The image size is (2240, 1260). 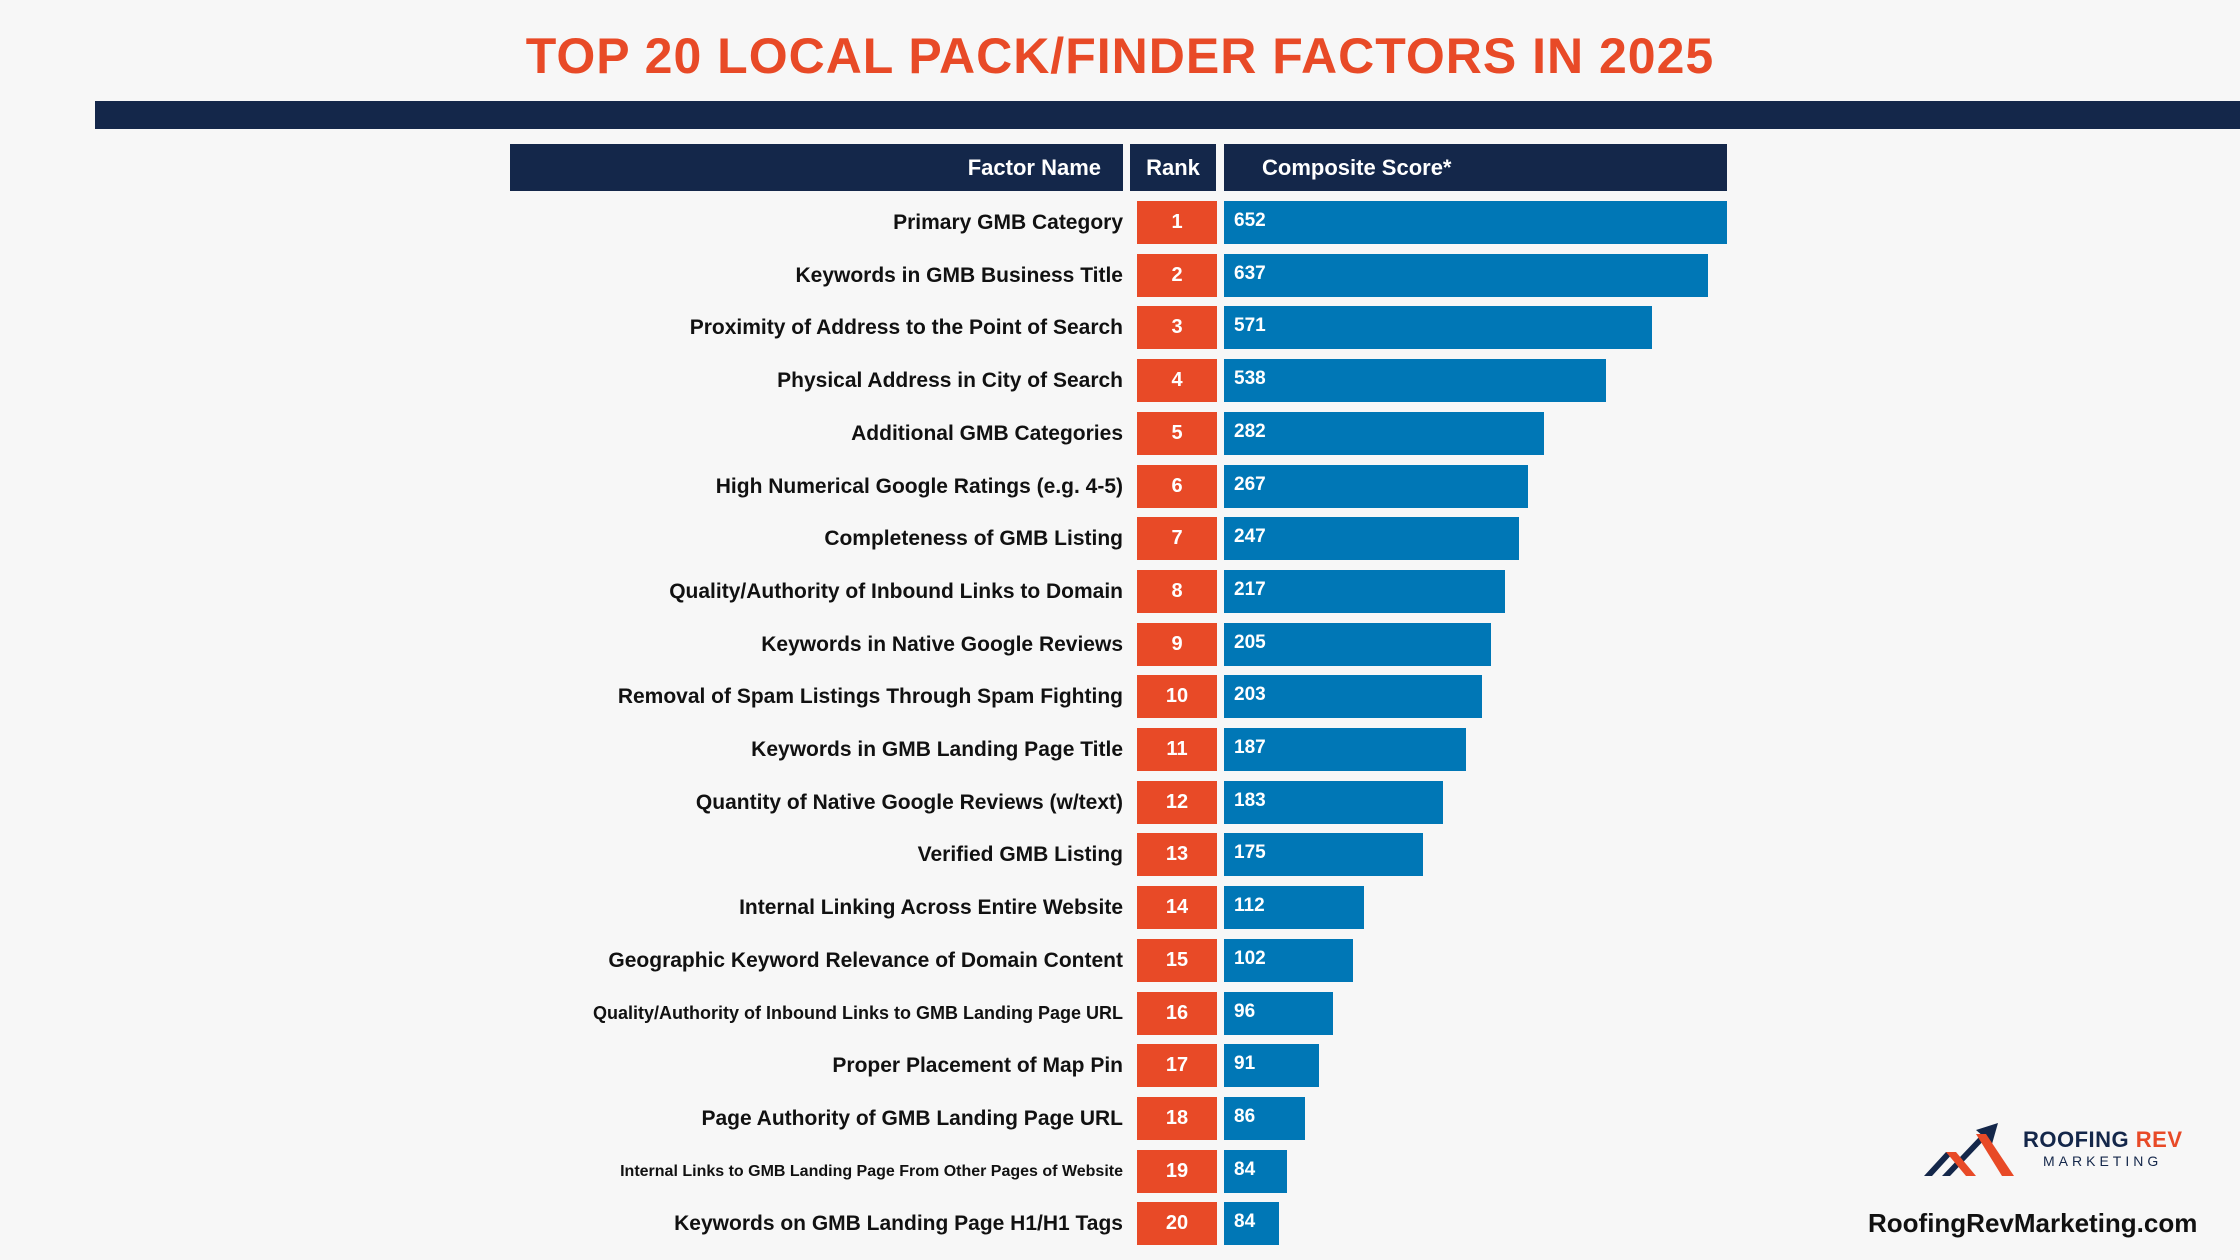 I want to click on rank-badge: 13, so click(x=1177, y=855).